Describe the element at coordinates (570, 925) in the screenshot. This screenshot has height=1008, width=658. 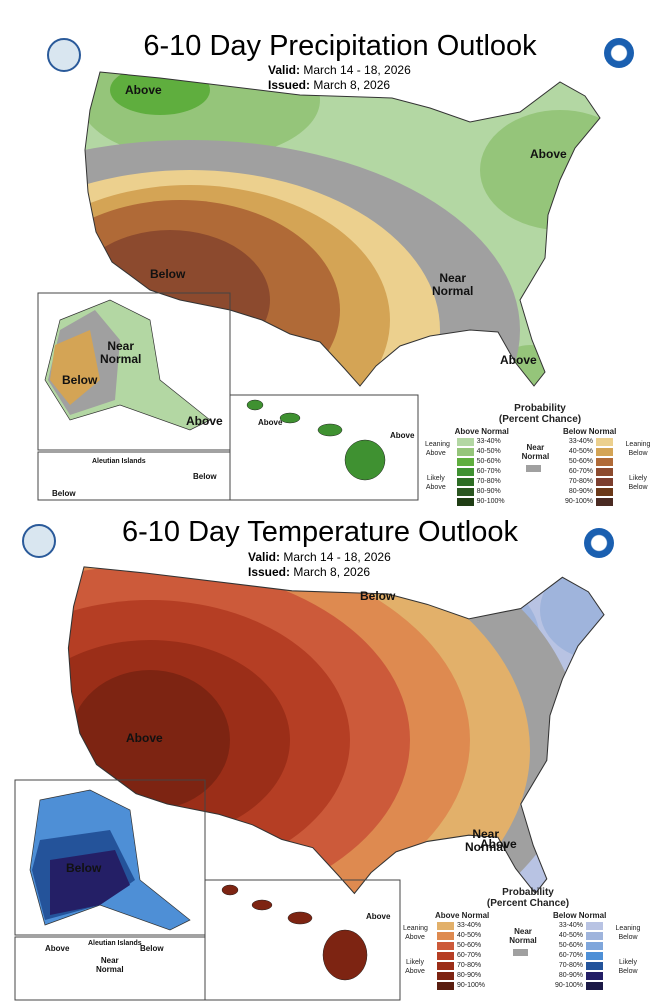
I see `below-range-label: 33-40%` at that location.